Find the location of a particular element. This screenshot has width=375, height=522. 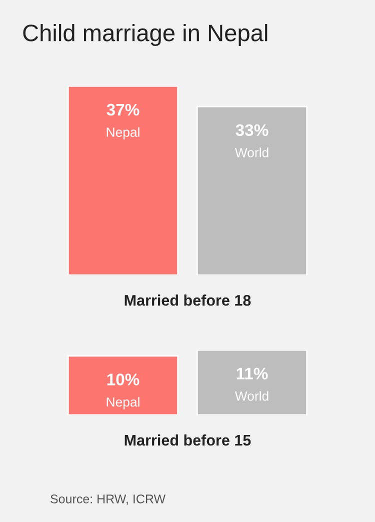

data-label: 37% is located at coordinates (123, 110).